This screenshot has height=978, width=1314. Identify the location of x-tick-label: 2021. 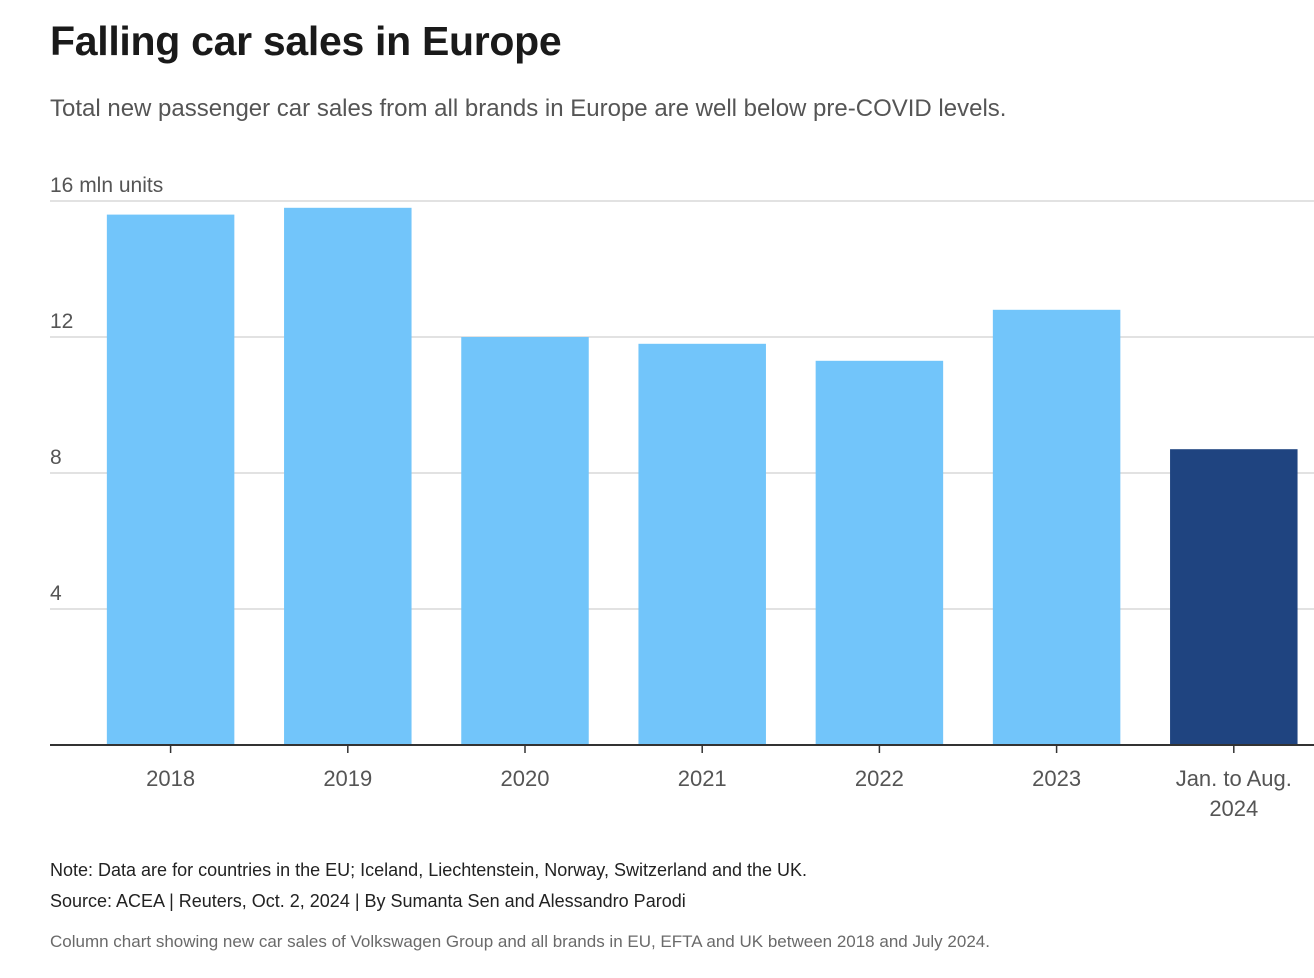
(702, 778).